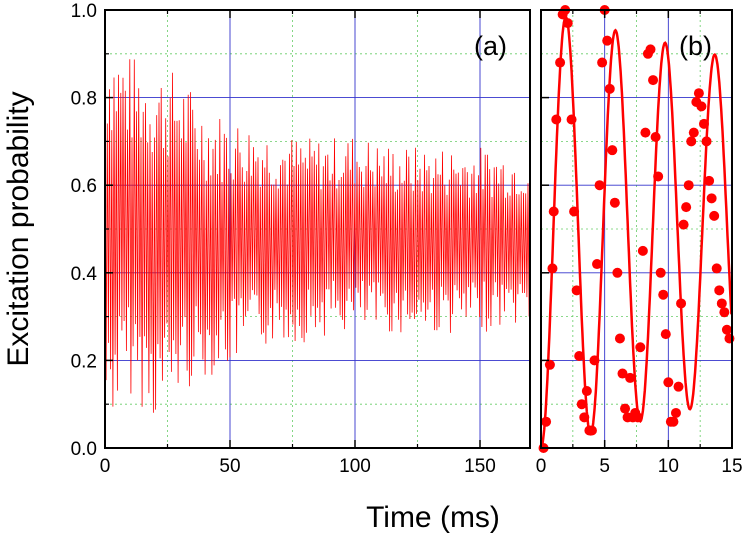 This screenshot has width=747, height=537. What do you see at coordinates (298, 466) in the screenshot?
I see `panel-a-x-tick-labels: 0 50 100 150` at bounding box center [298, 466].